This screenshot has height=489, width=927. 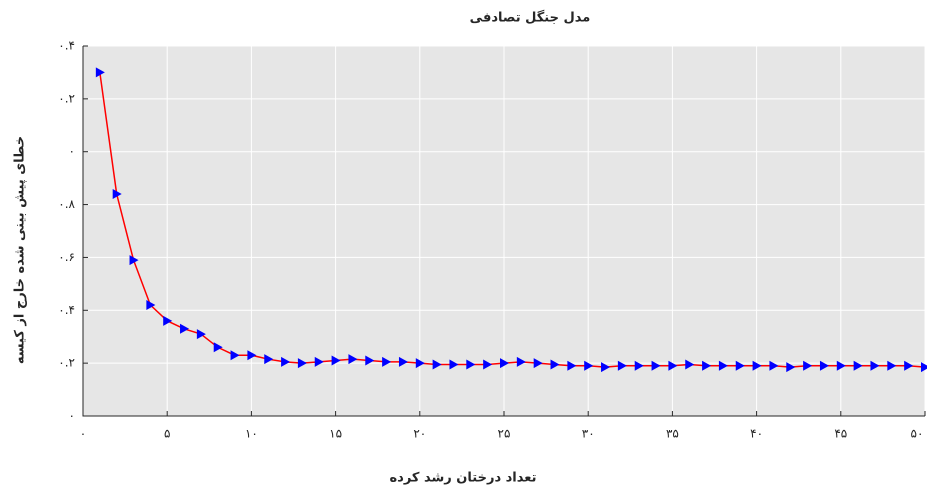 What do you see at coordinates (66, 257) in the screenshot?
I see `y-tick-label: ۰.۶` at bounding box center [66, 257].